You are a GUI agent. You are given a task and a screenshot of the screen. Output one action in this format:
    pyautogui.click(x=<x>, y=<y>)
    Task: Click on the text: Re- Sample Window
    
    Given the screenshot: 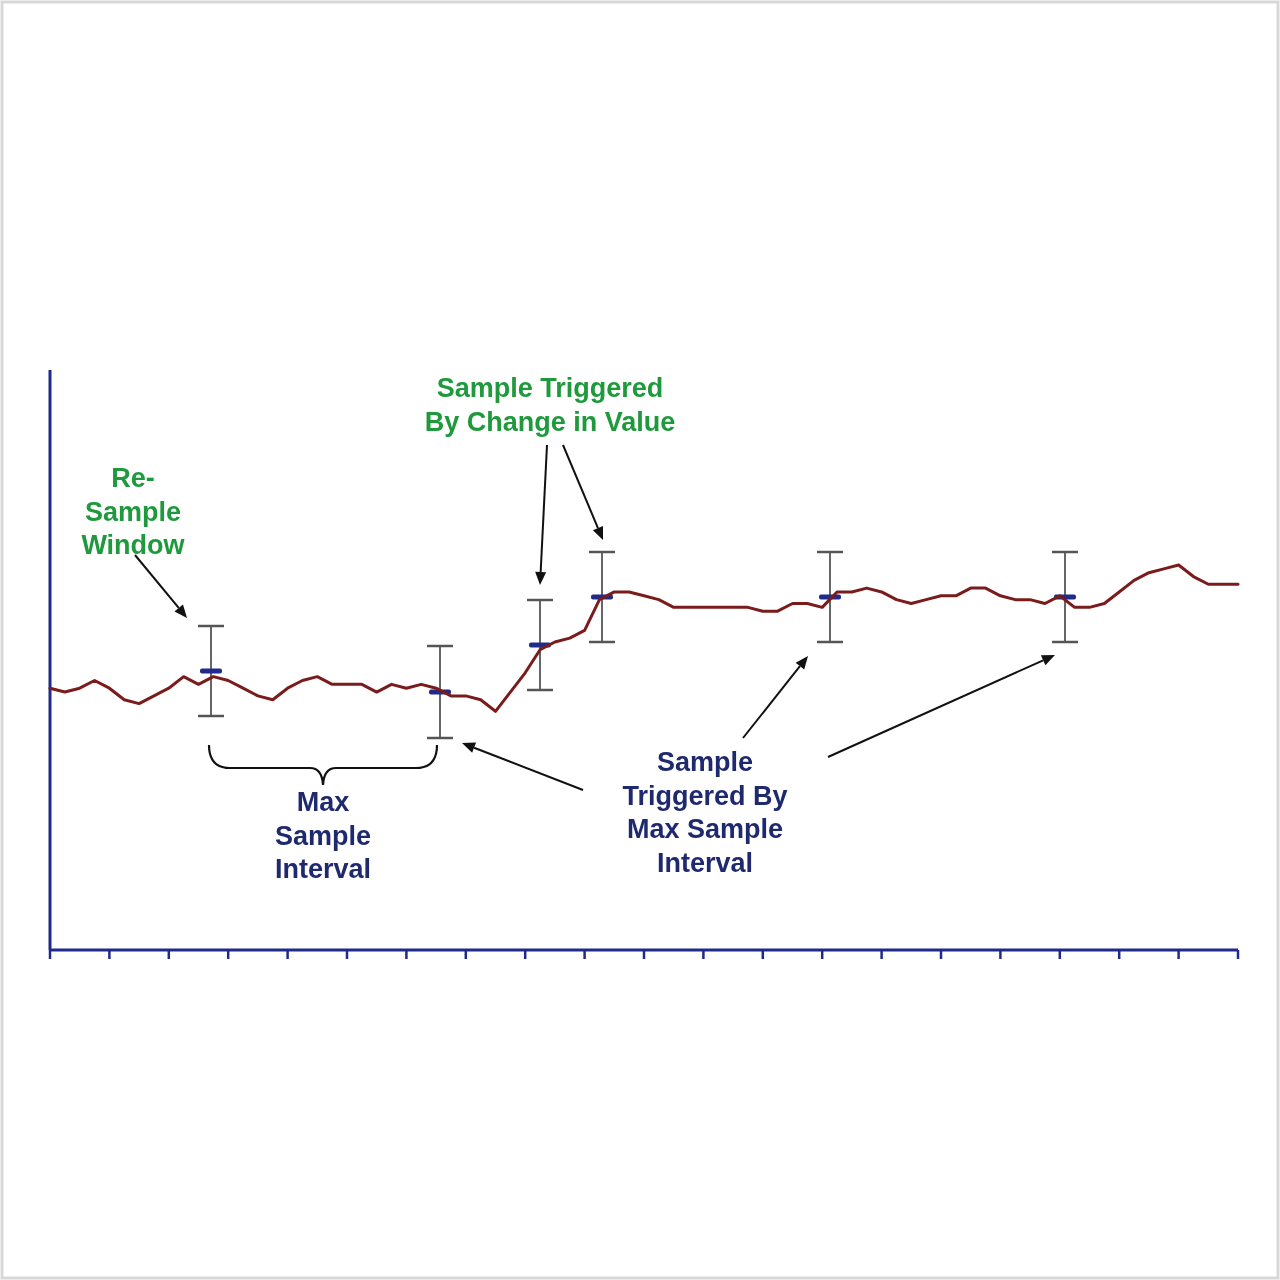 What is the action you would take?
    pyautogui.click(x=133, y=511)
    